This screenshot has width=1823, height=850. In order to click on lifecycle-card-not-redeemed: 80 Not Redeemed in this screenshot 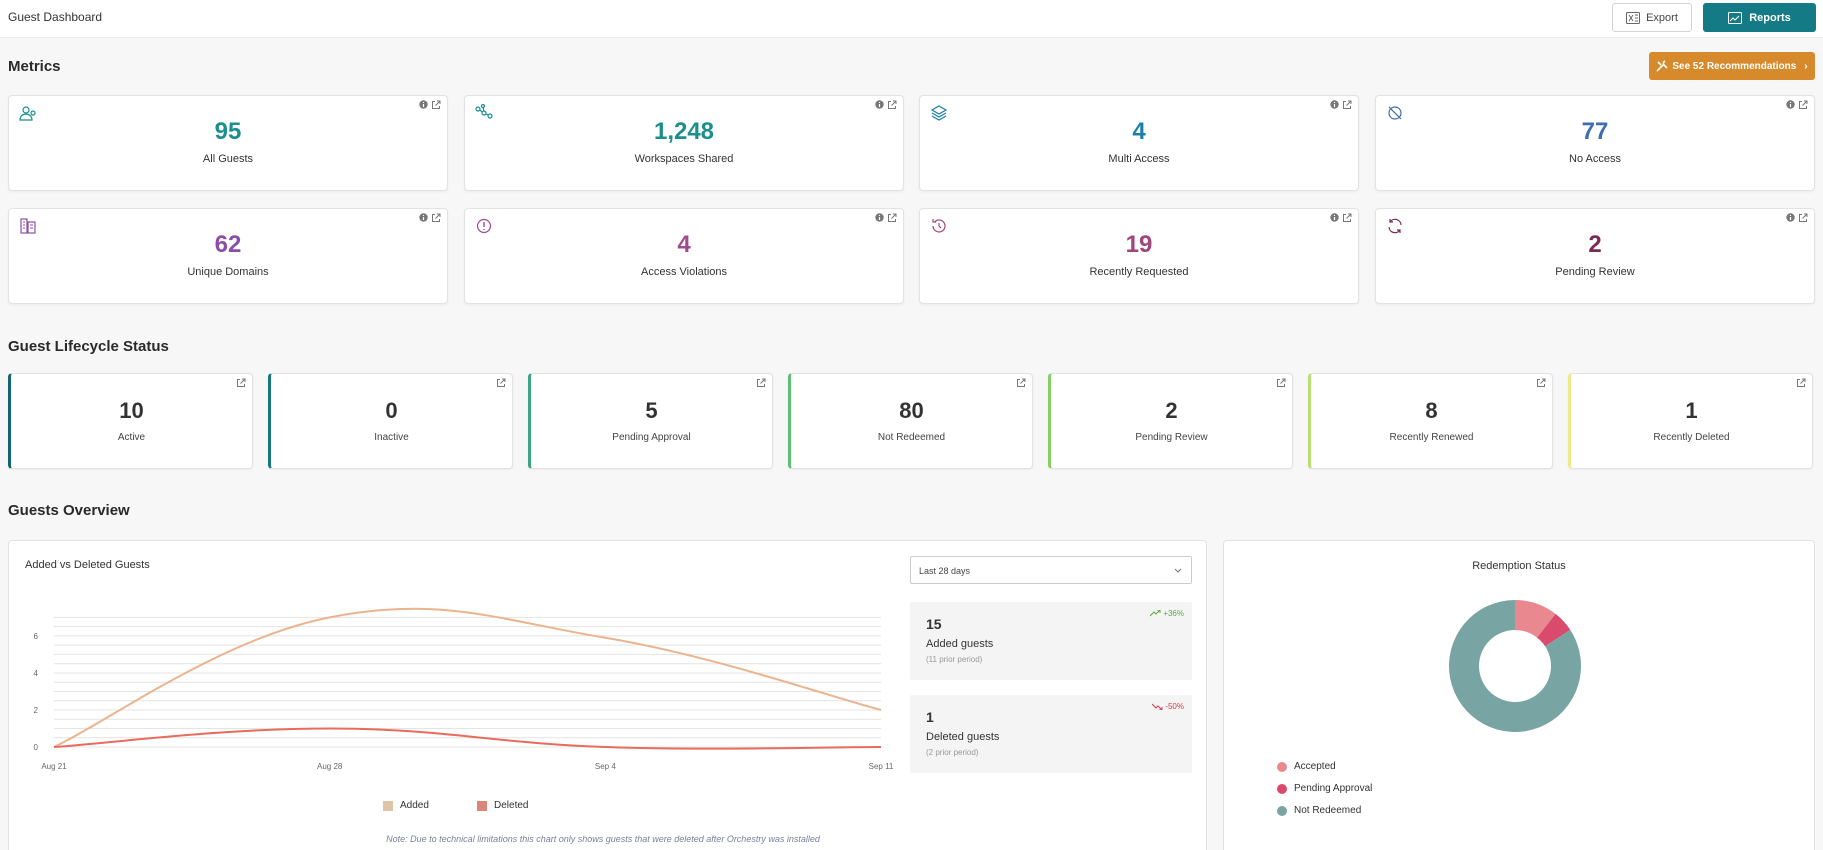, I will do `click(910, 421)`.